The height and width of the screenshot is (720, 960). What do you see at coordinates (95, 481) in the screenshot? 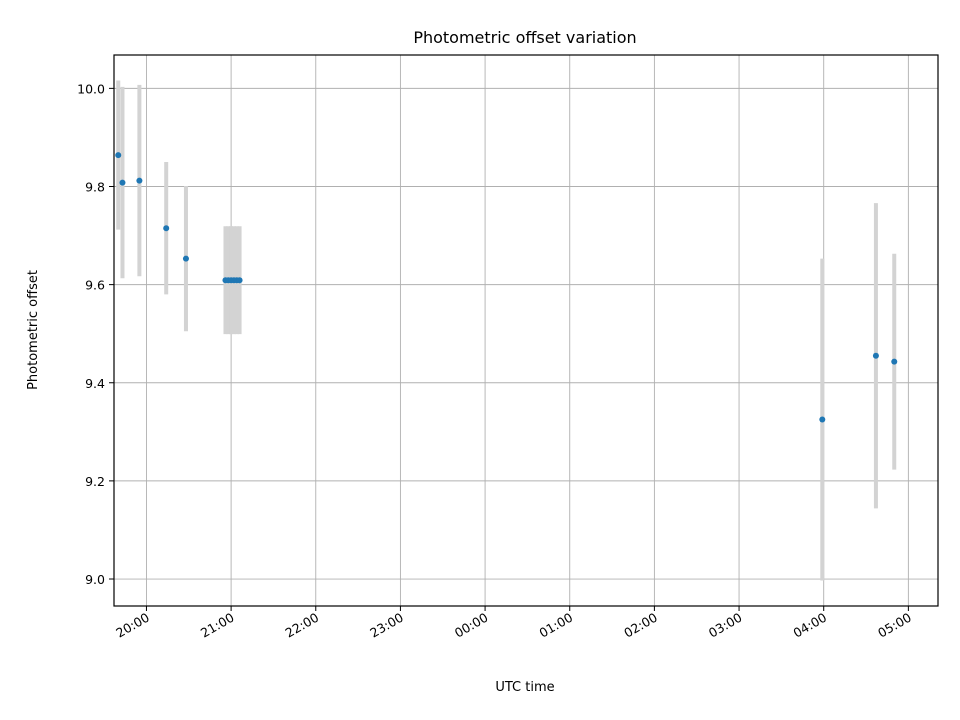
I see `y-tick-label: 9.2` at bounding box center [95, 481].